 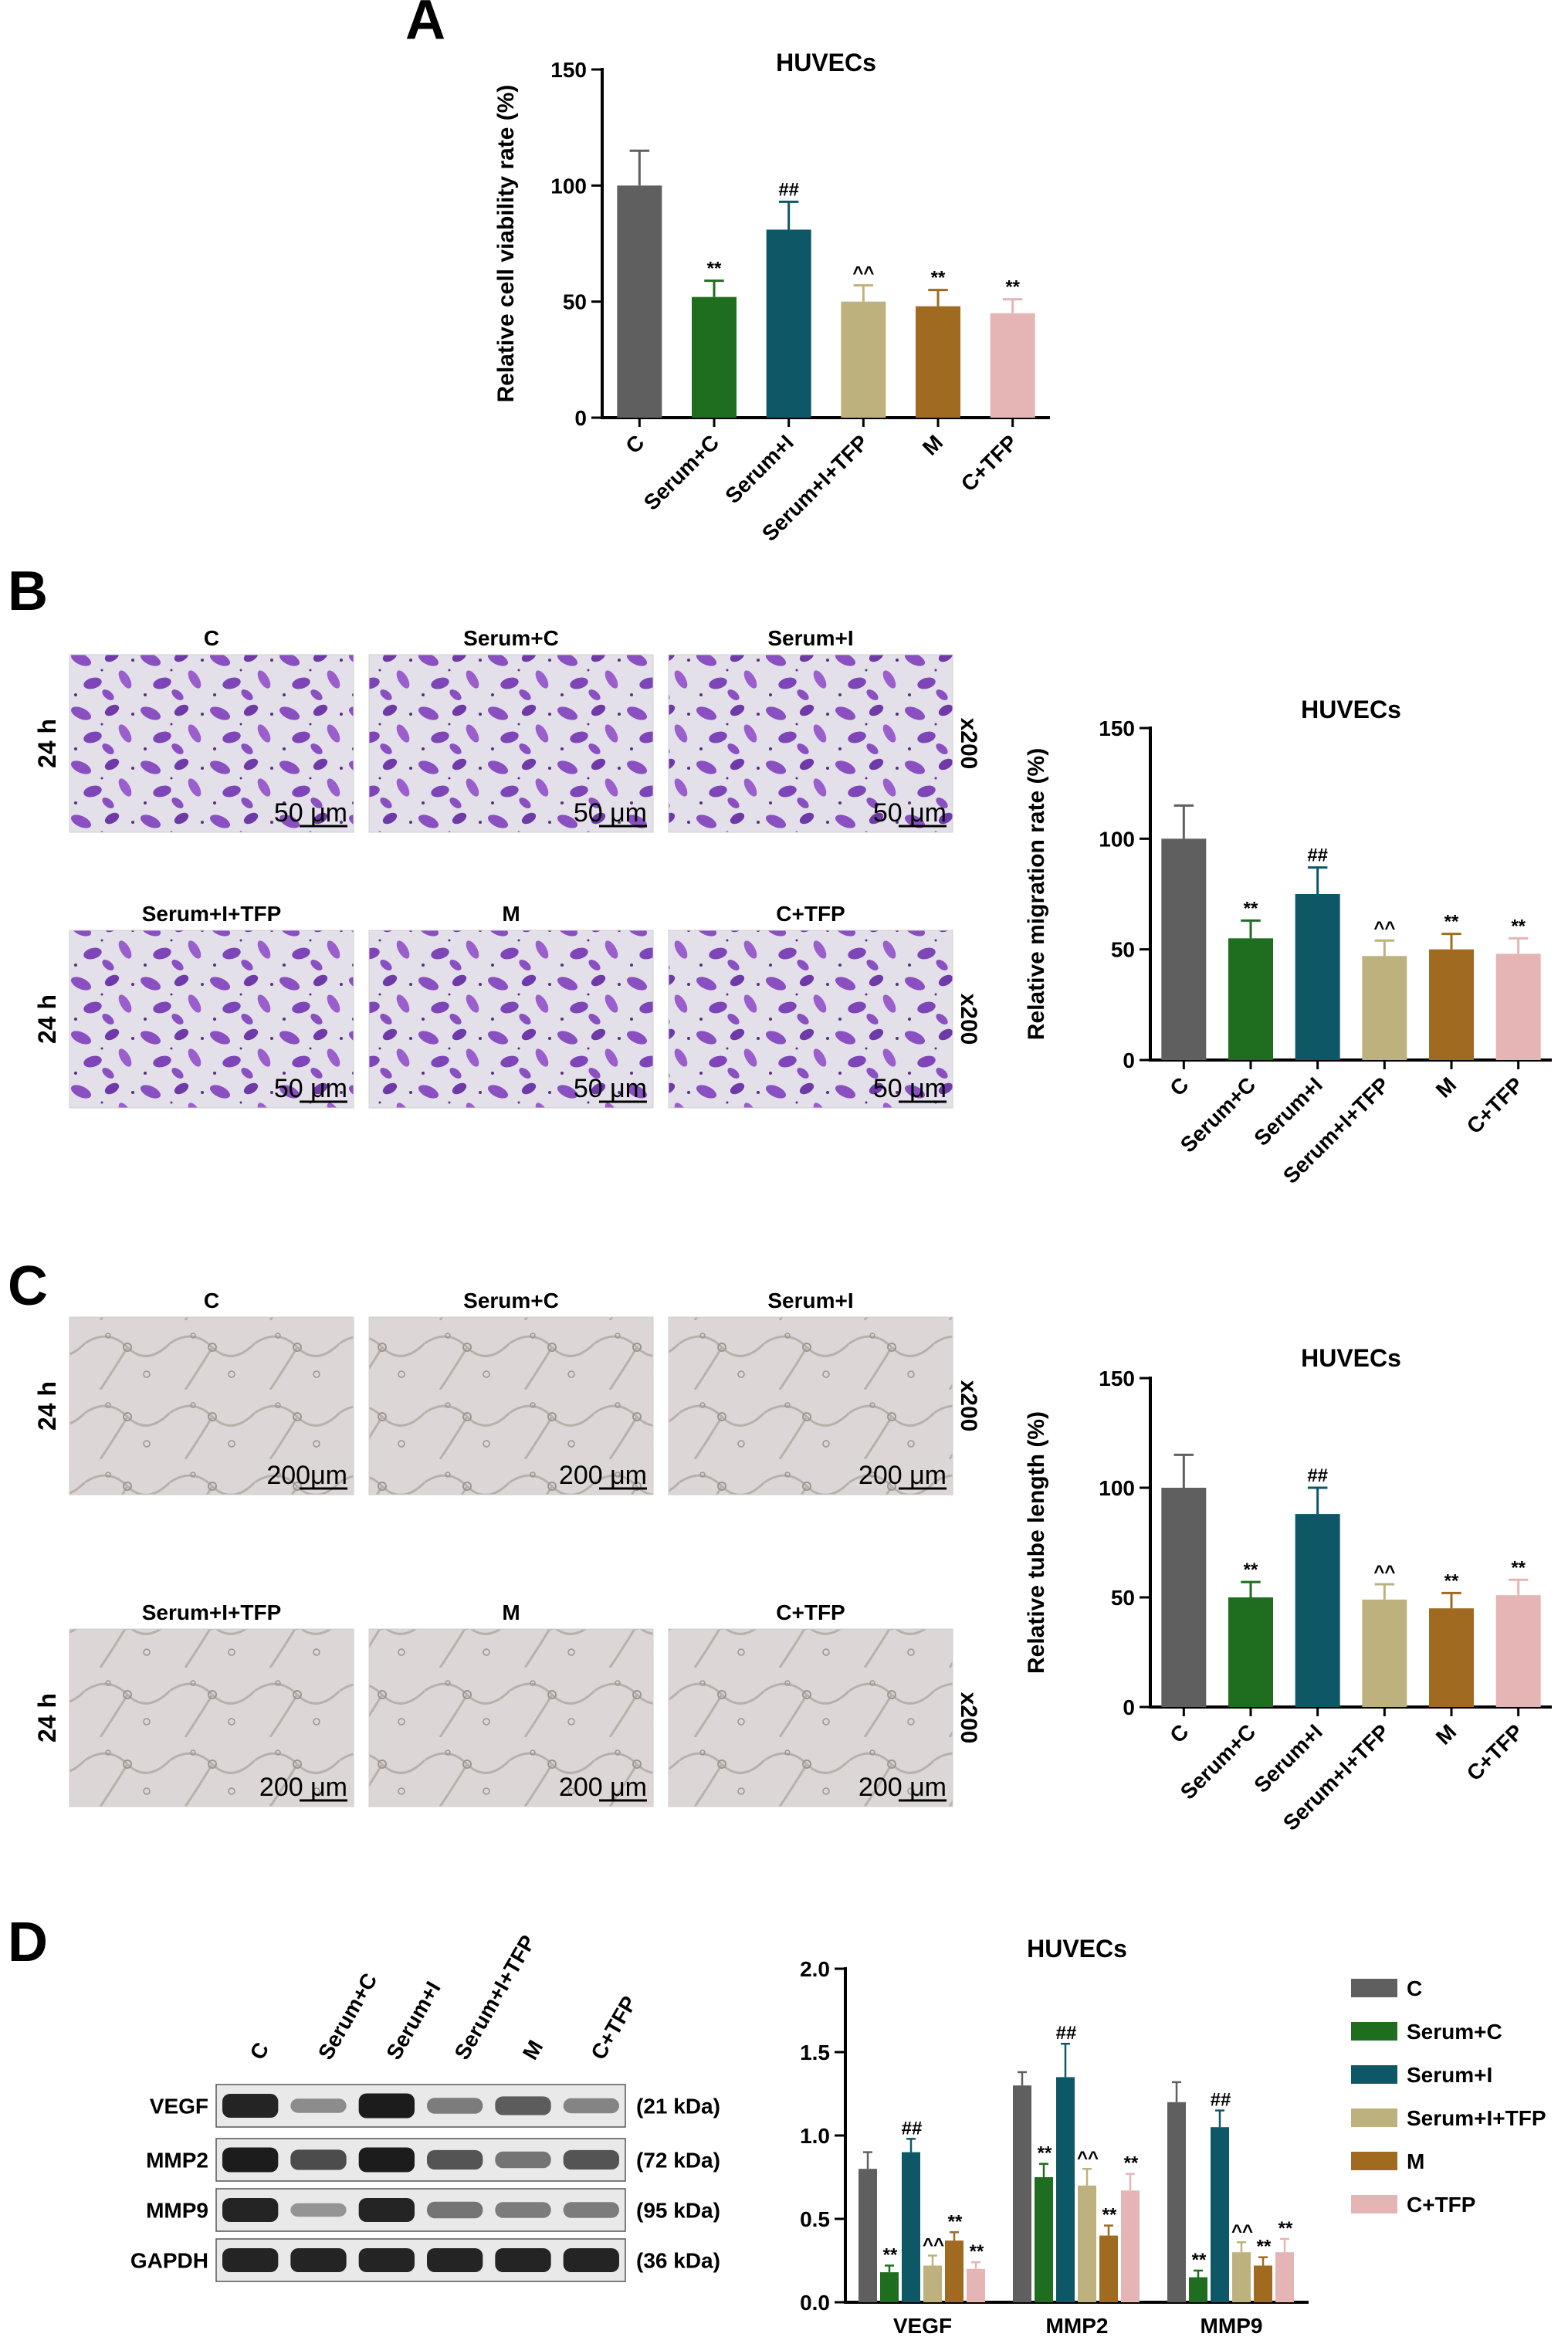 What do you see at coordinates (810, 1300) in the screenshot?
I see `image-label: Serum+I` at bounding box center [810, 1300].